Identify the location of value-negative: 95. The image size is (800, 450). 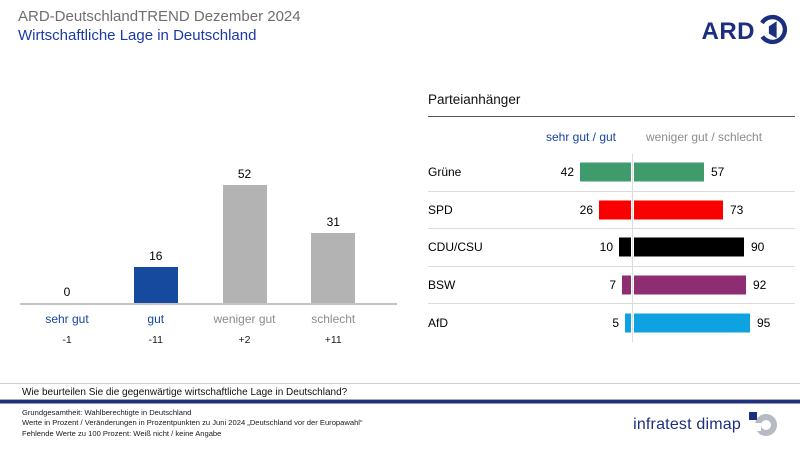
(764, 322).